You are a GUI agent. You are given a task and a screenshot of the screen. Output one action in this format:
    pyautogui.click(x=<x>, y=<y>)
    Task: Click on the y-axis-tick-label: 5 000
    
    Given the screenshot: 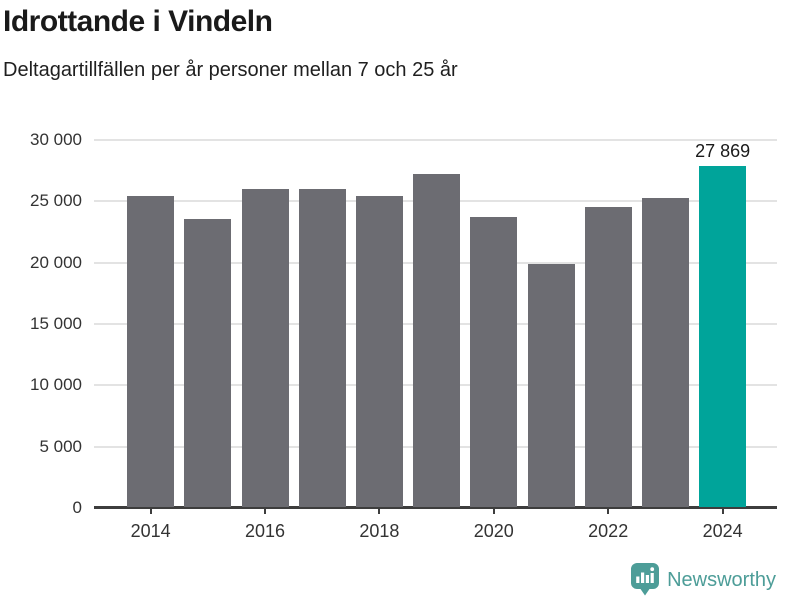 What is the action you would take?
    pyautogui.click(x=60, y=446)
    